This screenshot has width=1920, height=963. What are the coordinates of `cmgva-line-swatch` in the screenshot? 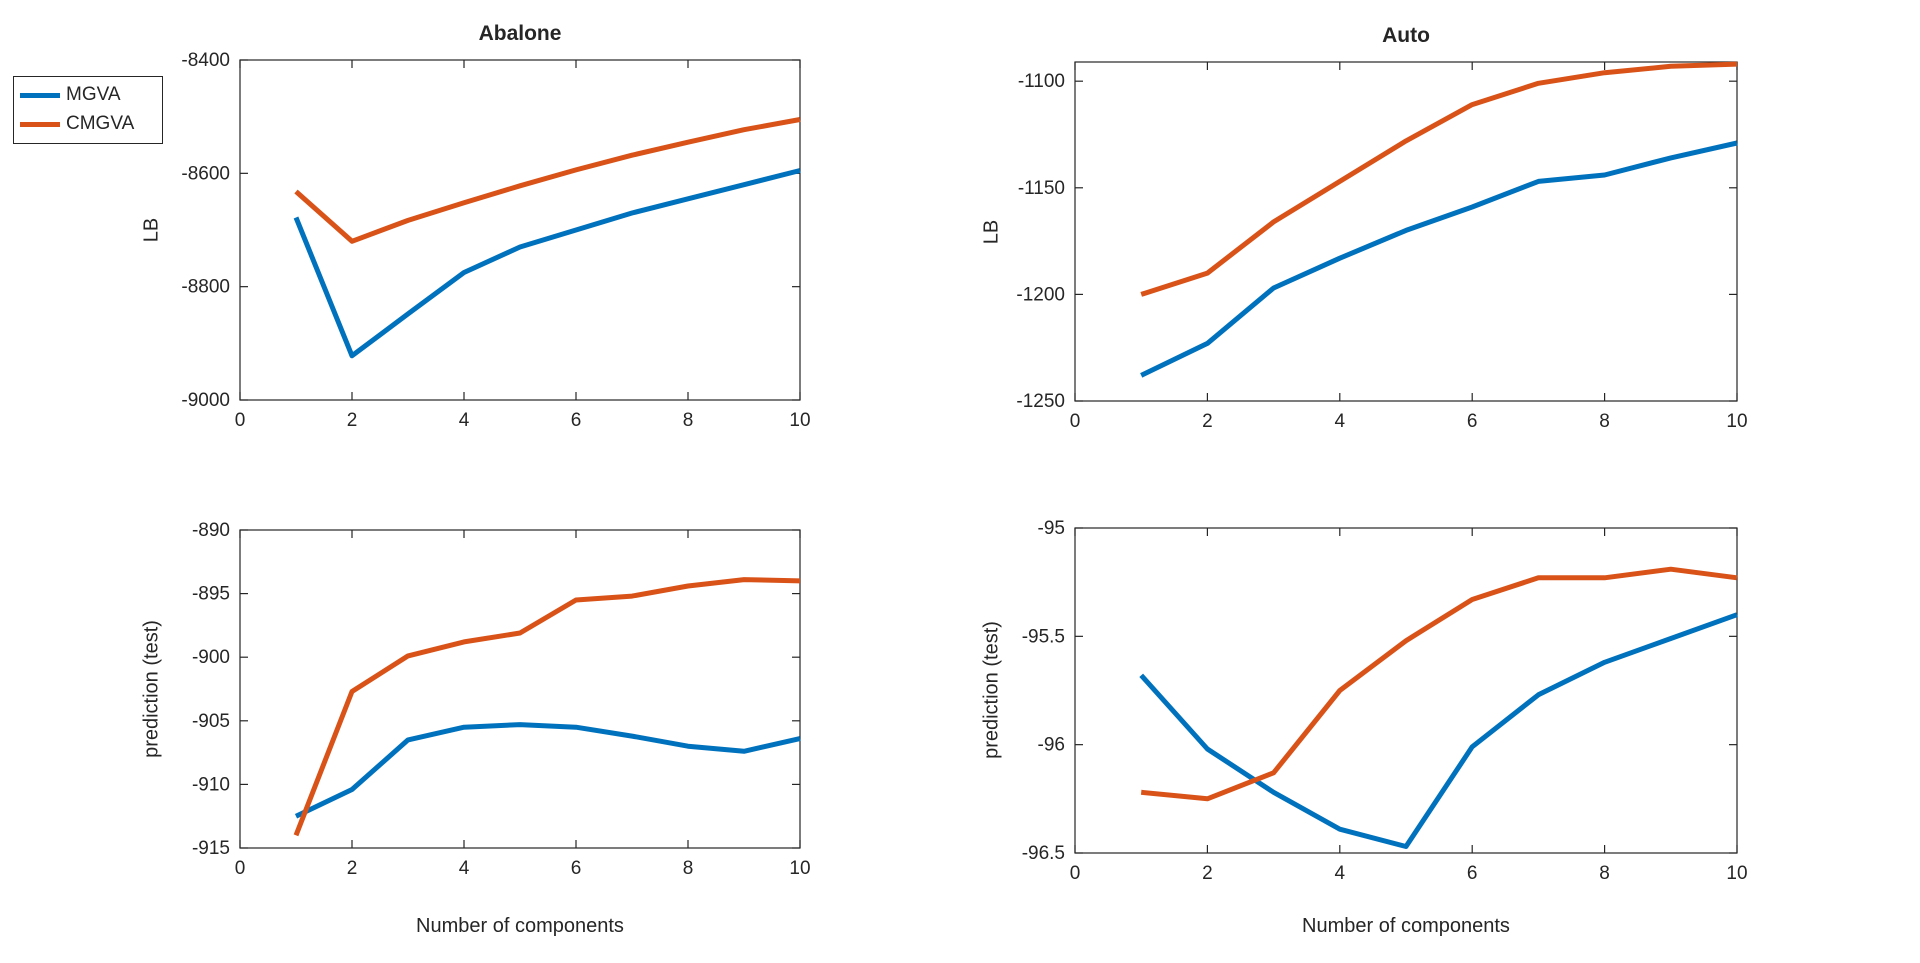 It's located at (40, 124).